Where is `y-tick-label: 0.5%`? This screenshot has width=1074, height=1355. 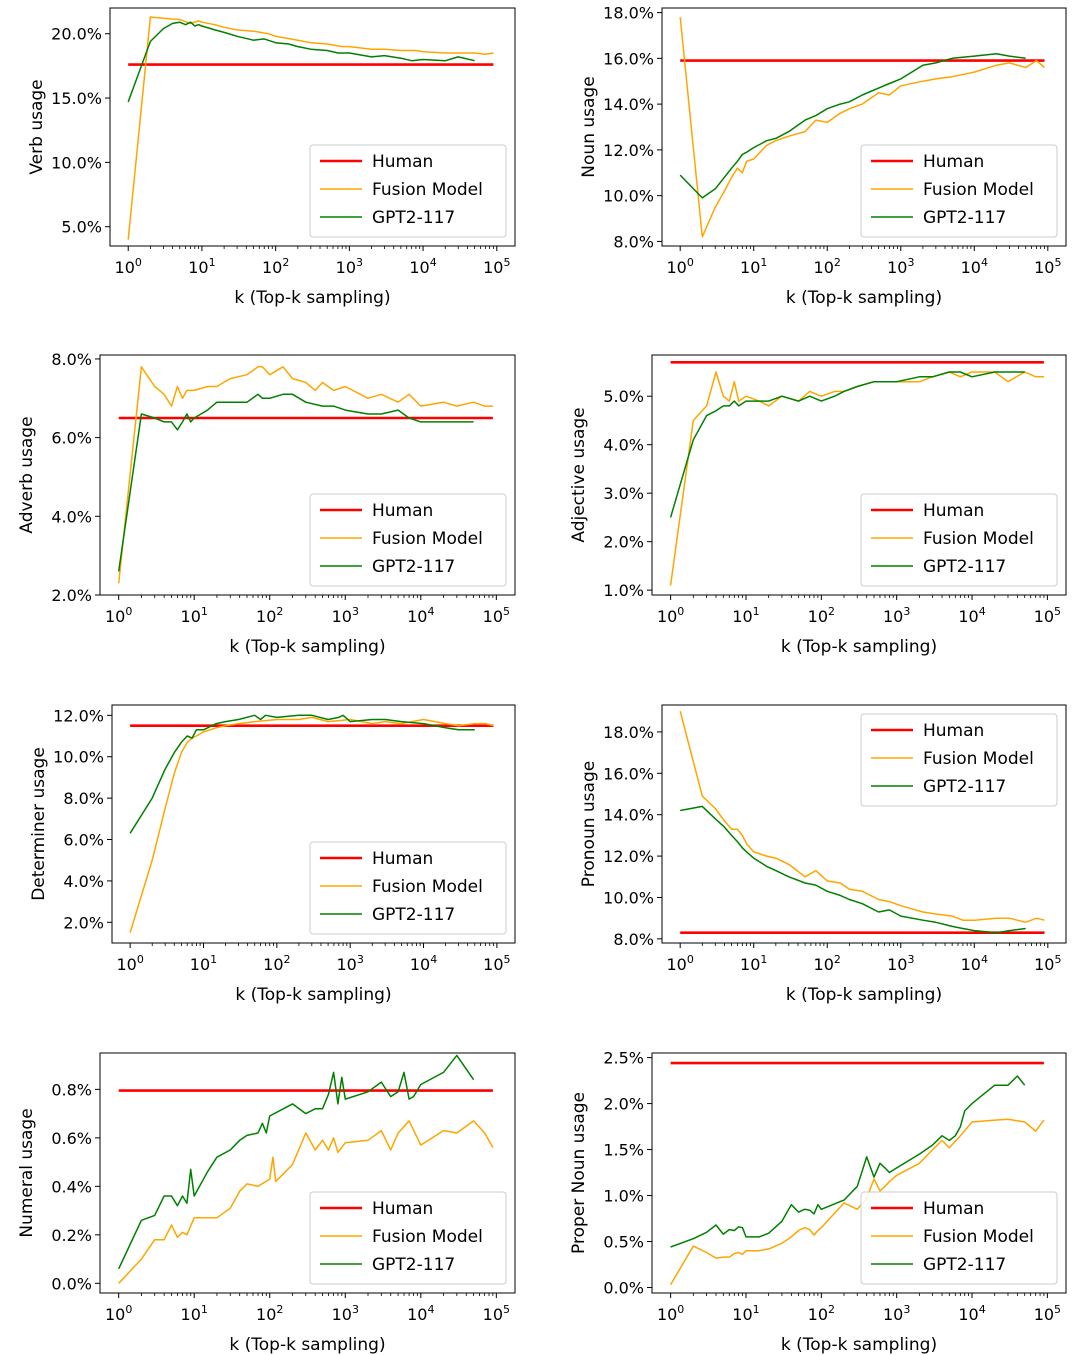
y-tick-label: 0.5% is located at coordinates (623, 1242).